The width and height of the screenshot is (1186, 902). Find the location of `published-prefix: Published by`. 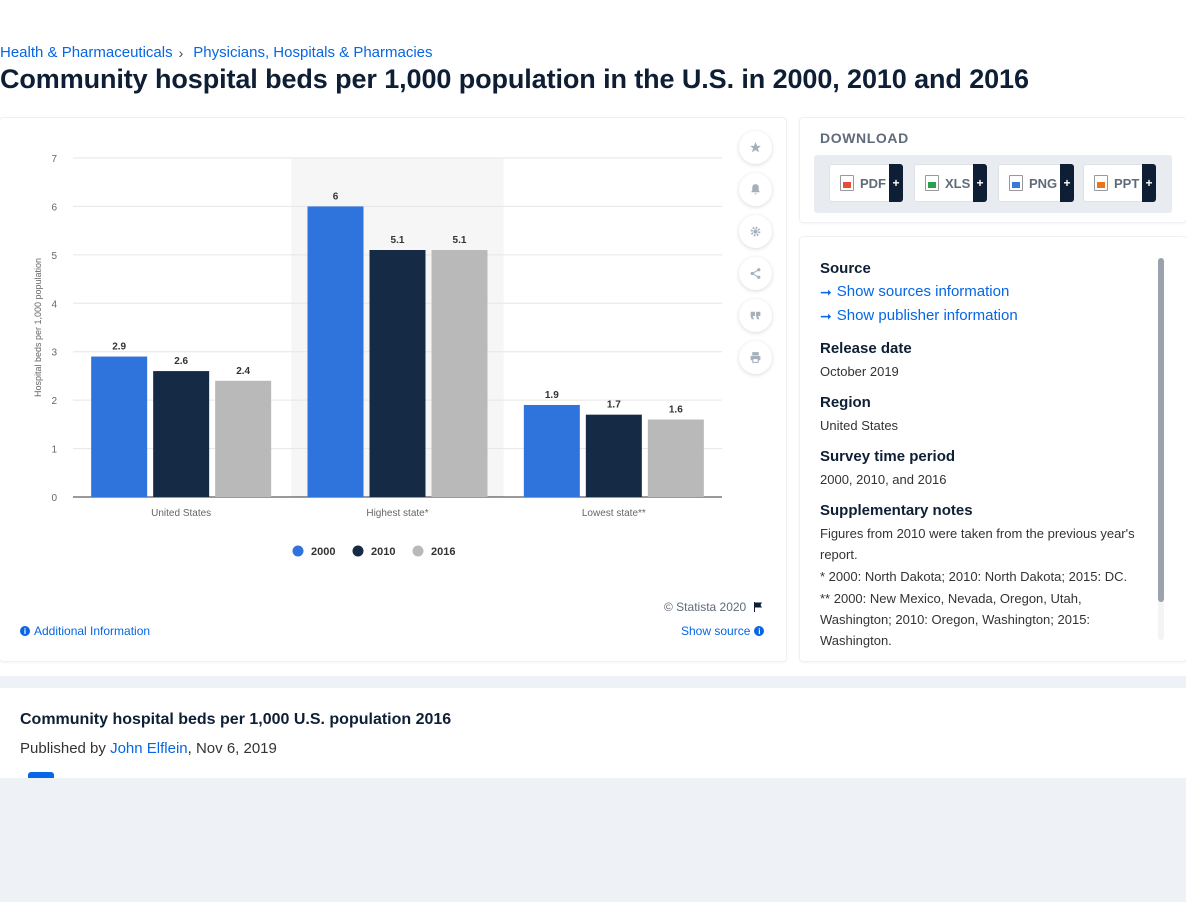

published-prefix: Published by is located at coordinates (63, 748).